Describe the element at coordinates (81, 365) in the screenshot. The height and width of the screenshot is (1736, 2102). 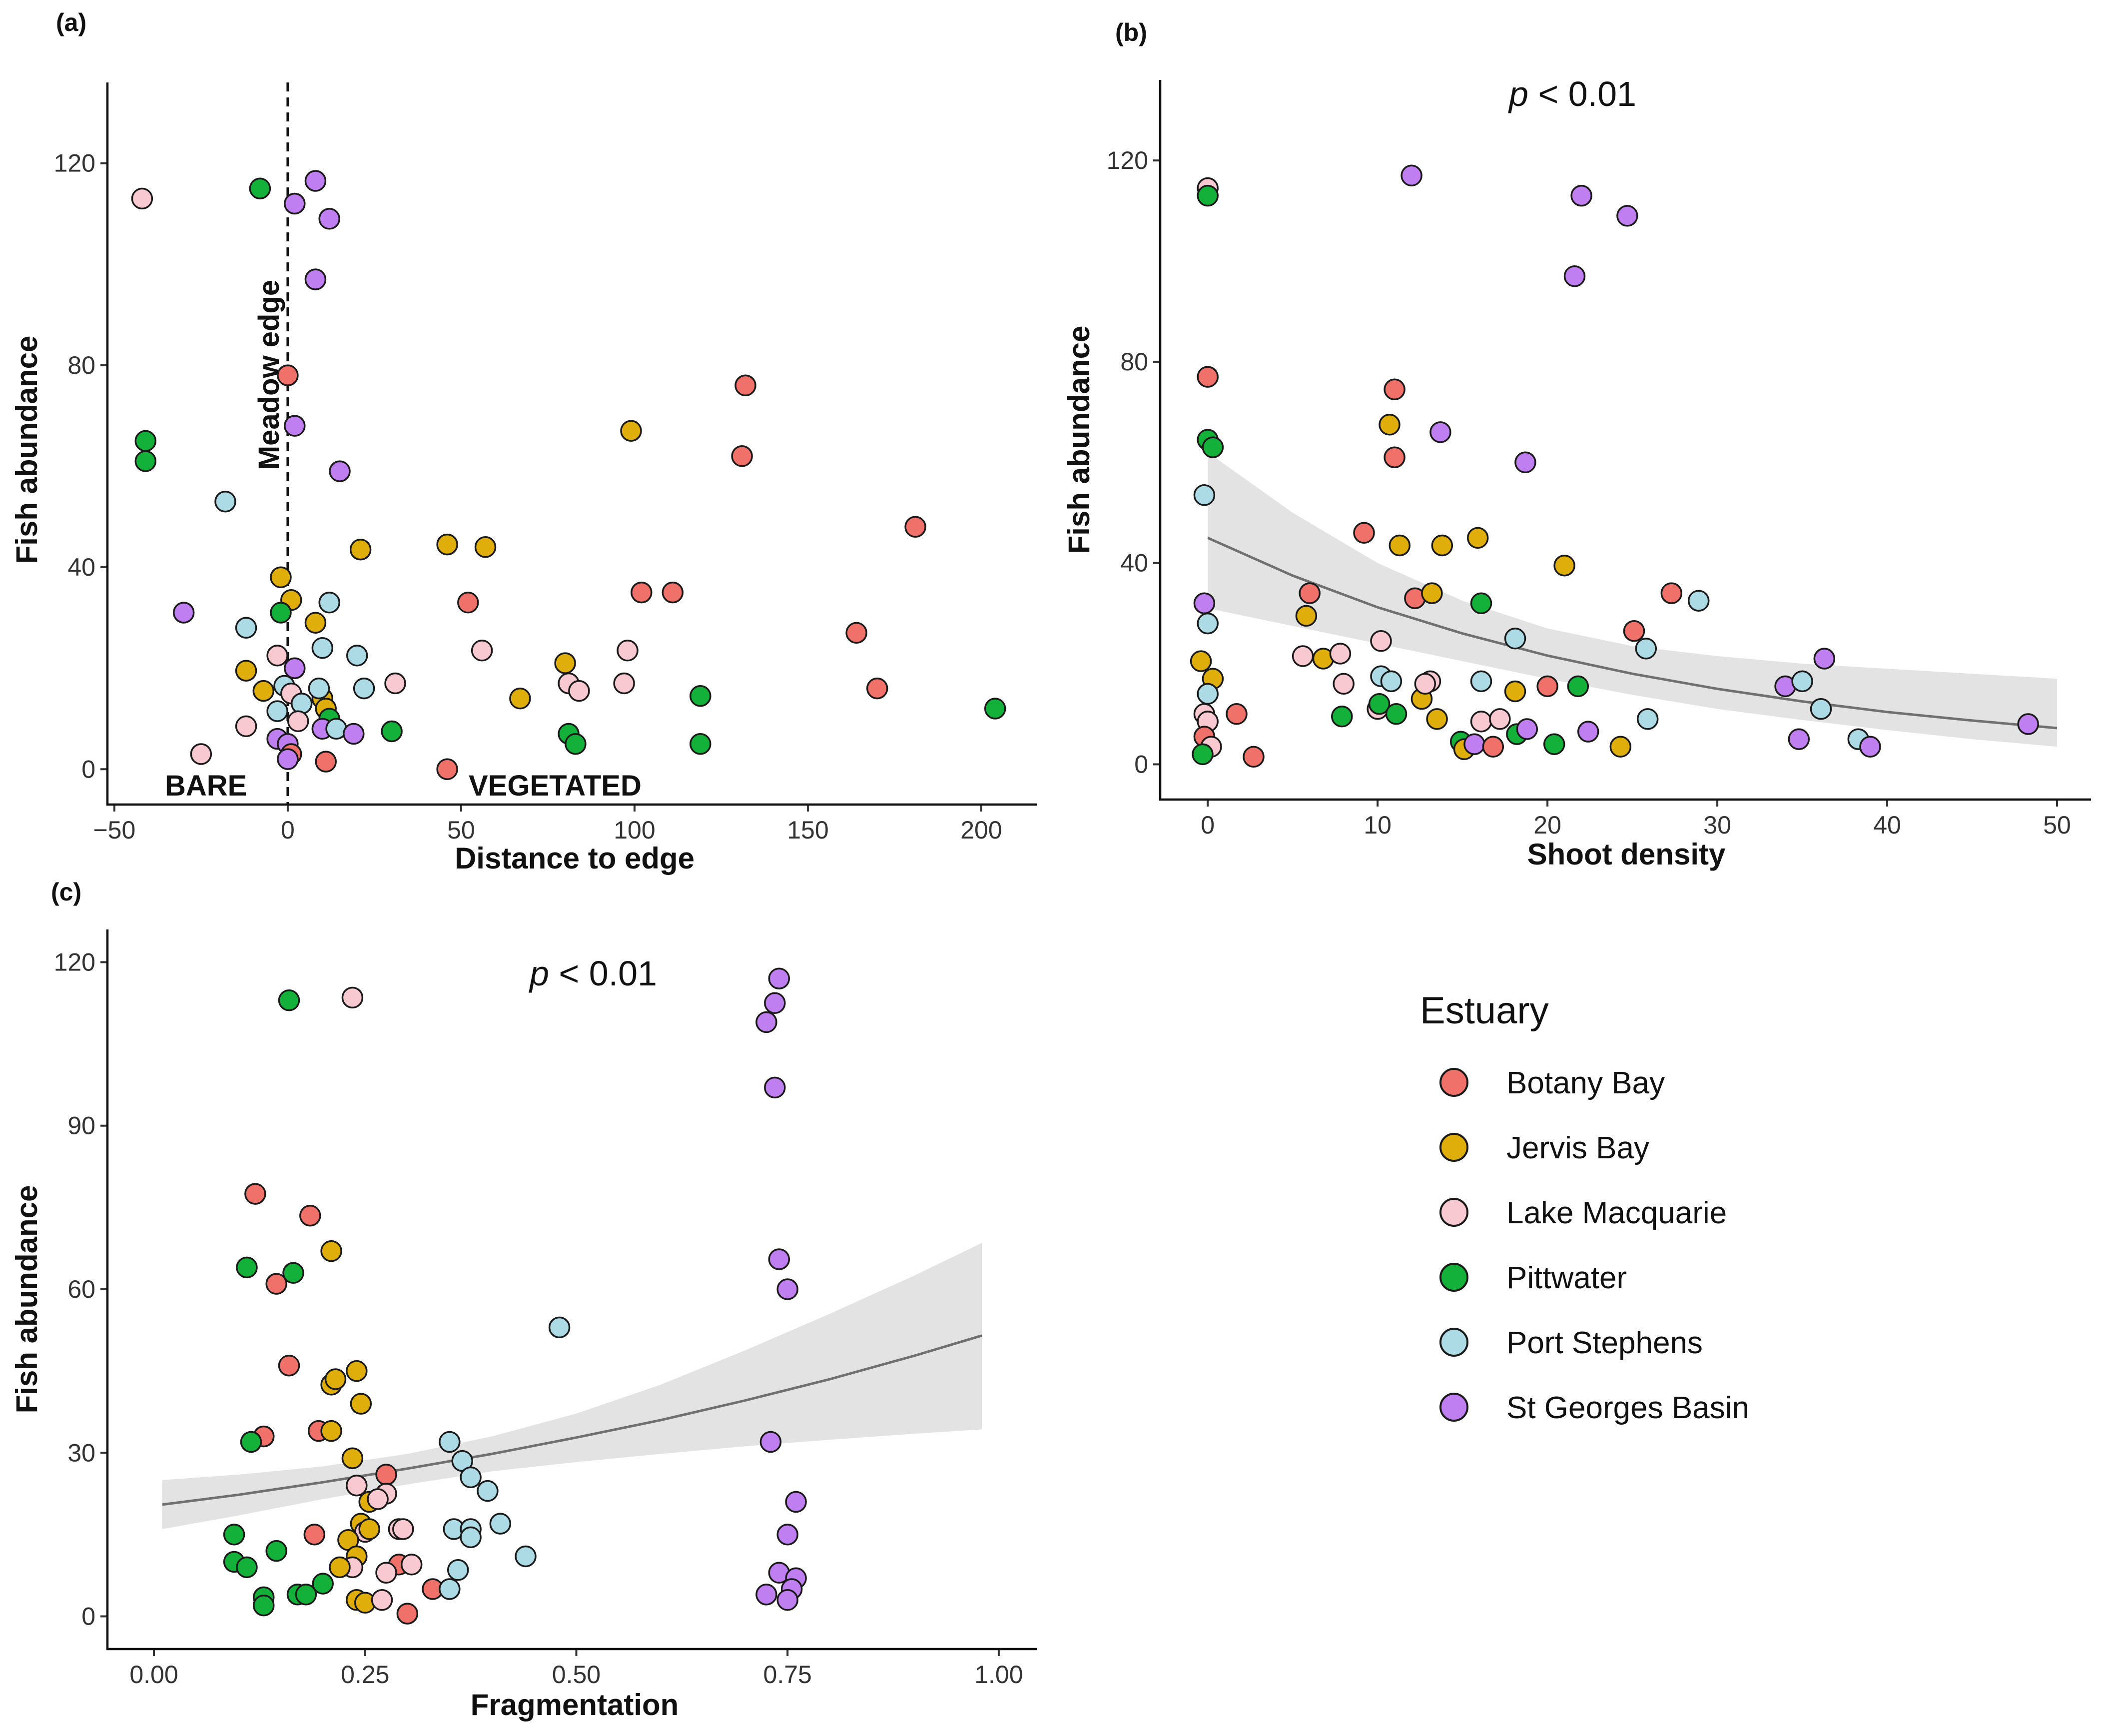
I see `y-tick-label-a: 80` at that location.